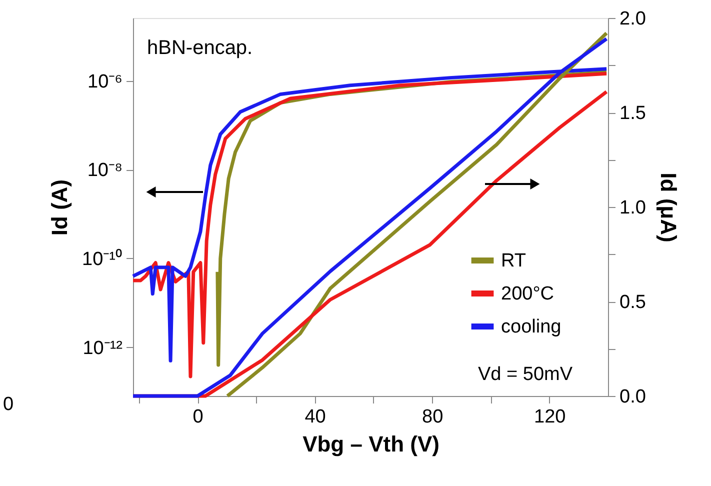 The image size is (711, 486). Describe the element at coordinates (371, 444) in the screenshot. I see `x-axis-title: Vbg – Vth (V)` at that location.